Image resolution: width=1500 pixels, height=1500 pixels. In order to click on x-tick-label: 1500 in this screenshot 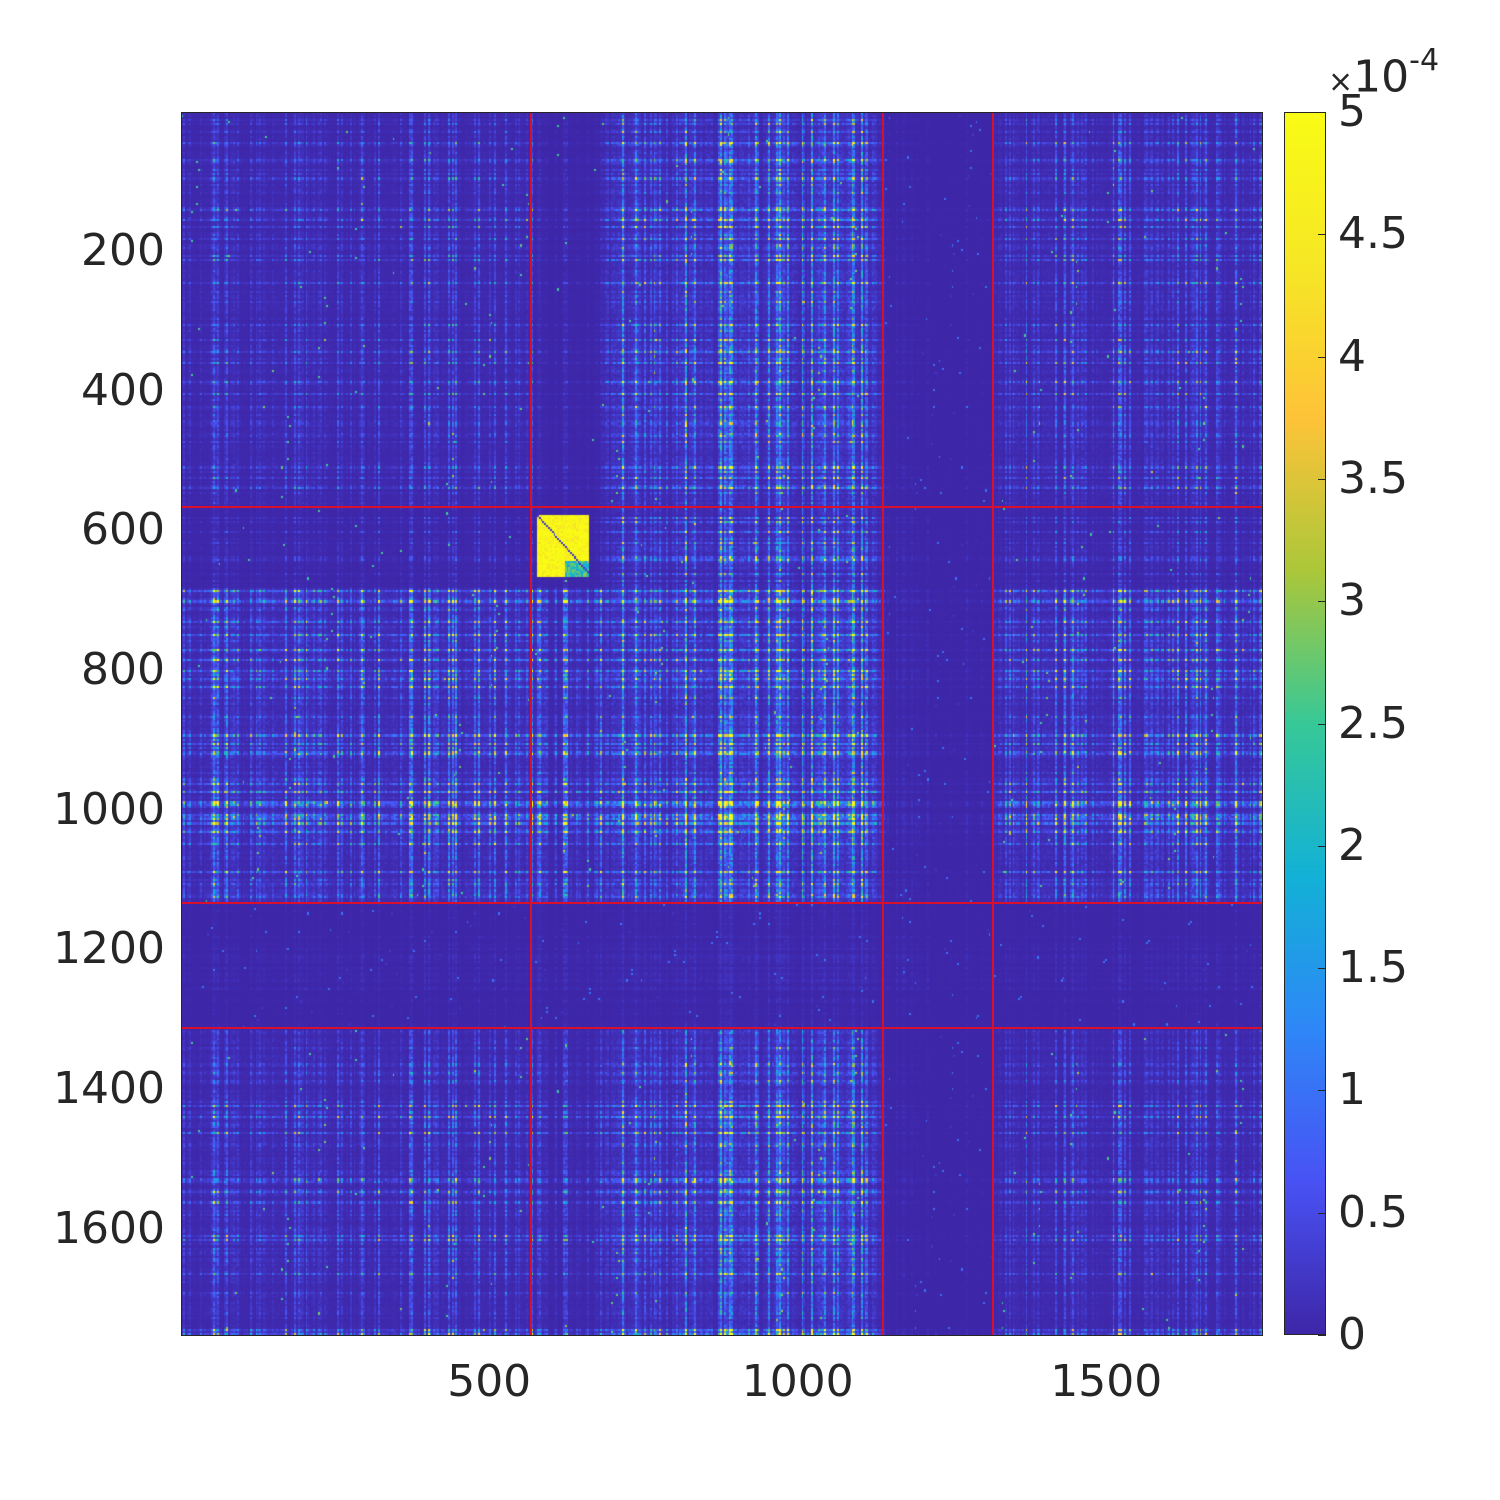, I will do `click(1106, 1381)`.